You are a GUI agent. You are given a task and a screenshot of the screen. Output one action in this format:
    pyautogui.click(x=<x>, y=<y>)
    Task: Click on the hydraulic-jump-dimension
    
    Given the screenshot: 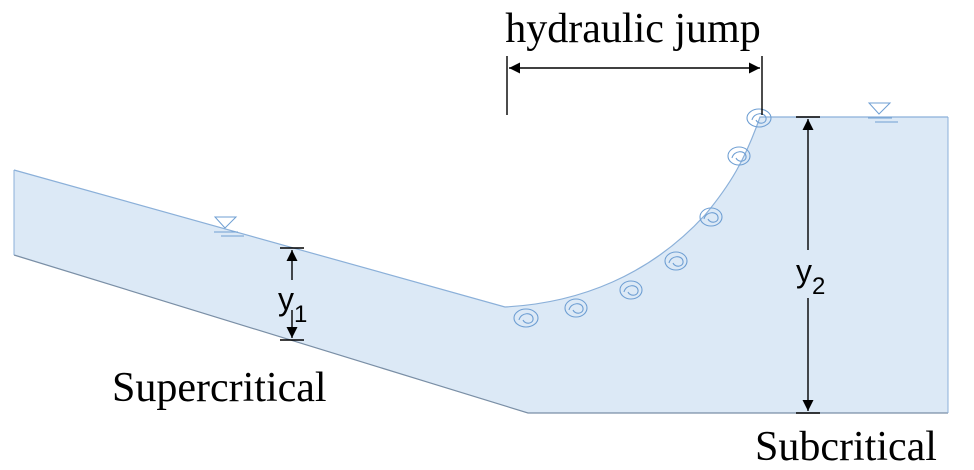 What is the action you would take?
    pyautogui.click(x=634, y=85)
    